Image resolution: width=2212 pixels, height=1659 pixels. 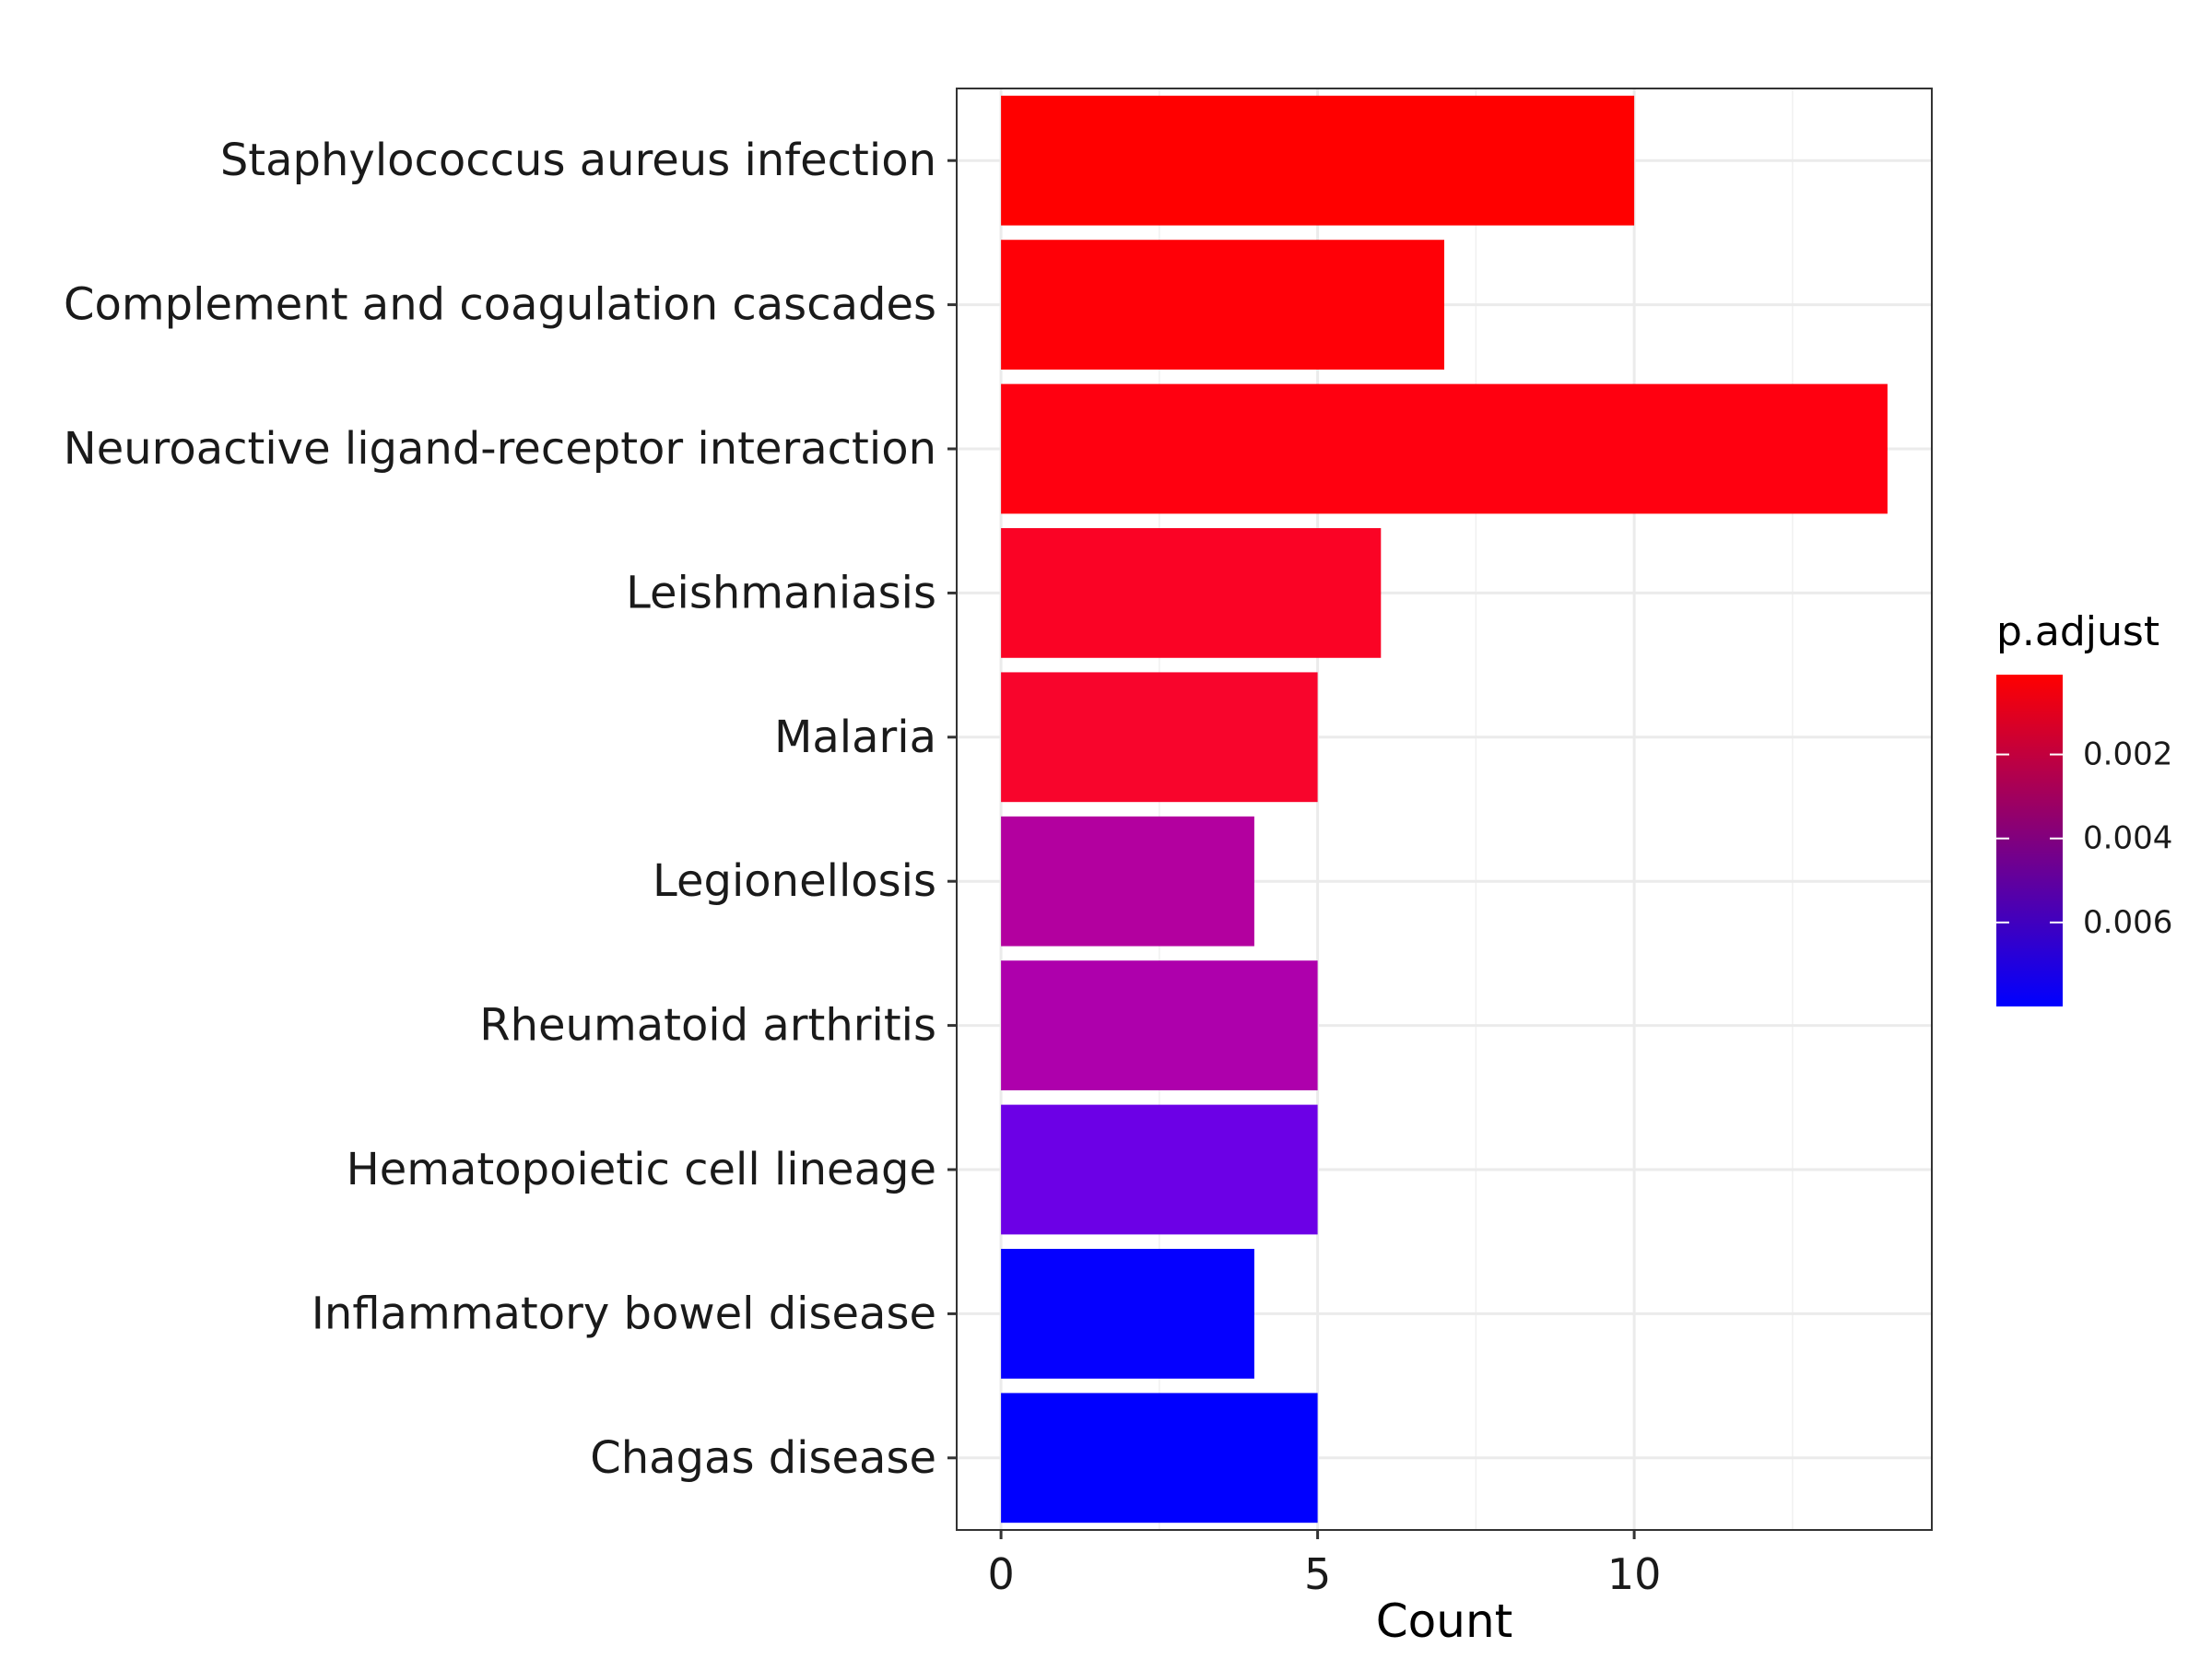 What do you see at coordinates (578, 160) in the screenshot?
I see `y-tick-label: Staphylococcus aureus infection` at bounding box center [578, 160].